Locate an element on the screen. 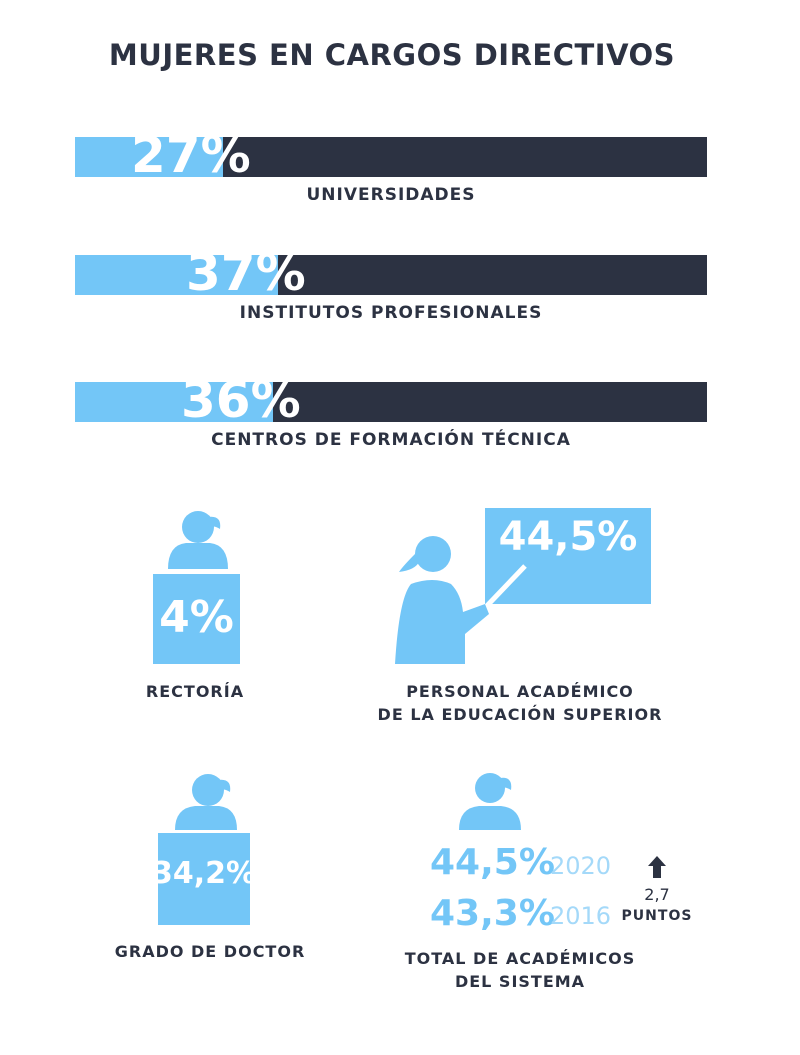 The width and height of the screenshot is (800, 1055). bar-track: 37% is located at coordinates (391, 275).